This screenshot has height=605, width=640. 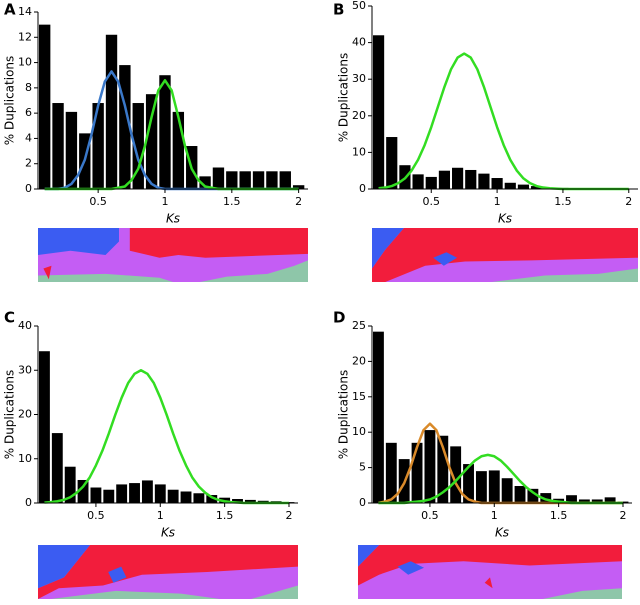 What do you see at coordinates (362, 467) in the screenshot?
I see `y-tick-label: 5` at bounding box center [362, 467].